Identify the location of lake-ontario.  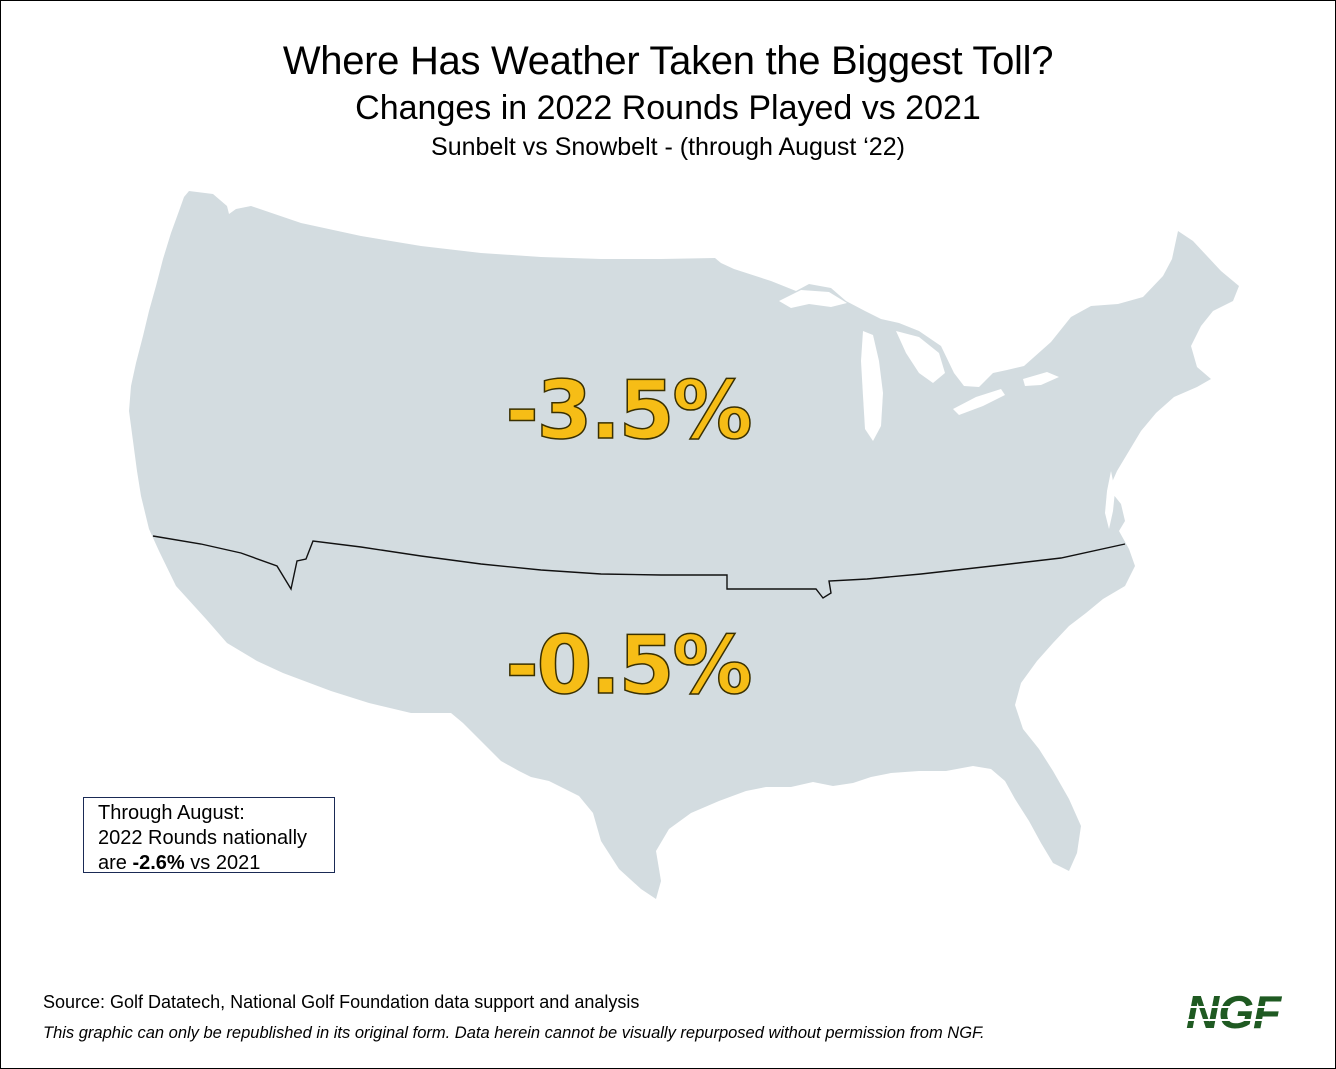
(1041, 379).